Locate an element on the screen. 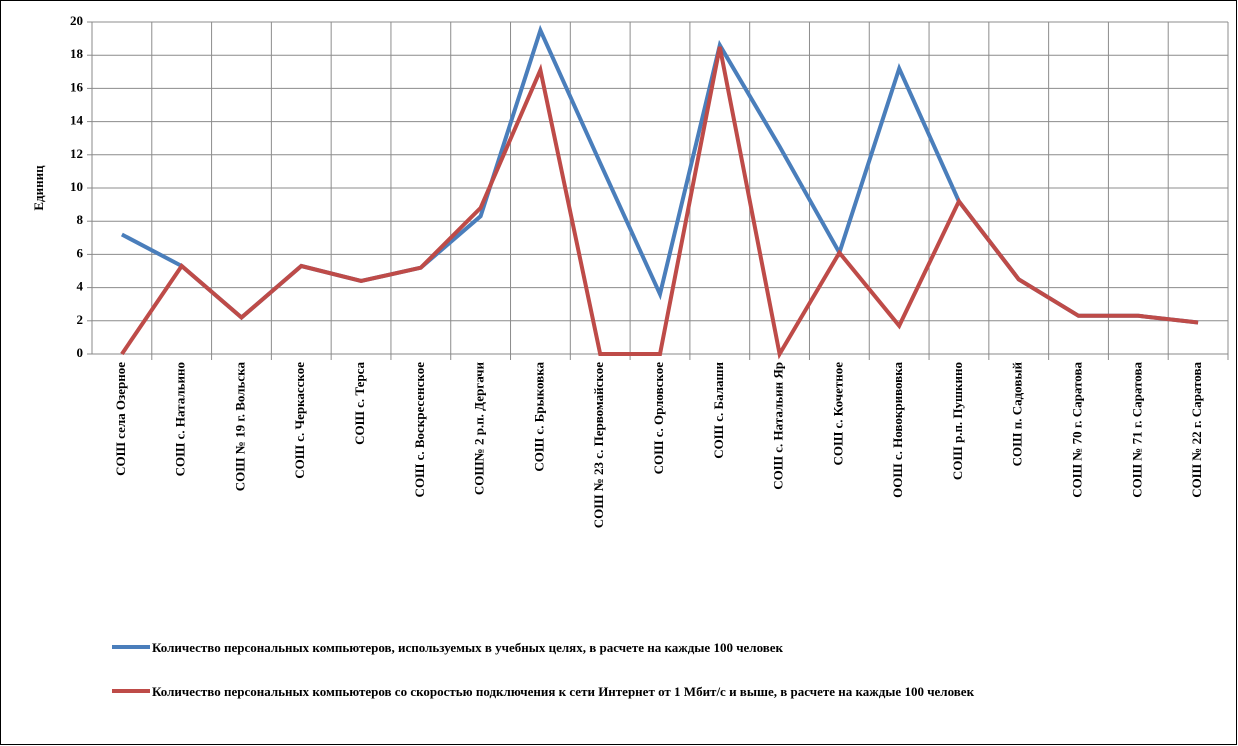 Image resolution: width=1238 pixels, height=746 pixels. x-tick-label: СОШ с. Кочетное is located at coordinates (837, 414).